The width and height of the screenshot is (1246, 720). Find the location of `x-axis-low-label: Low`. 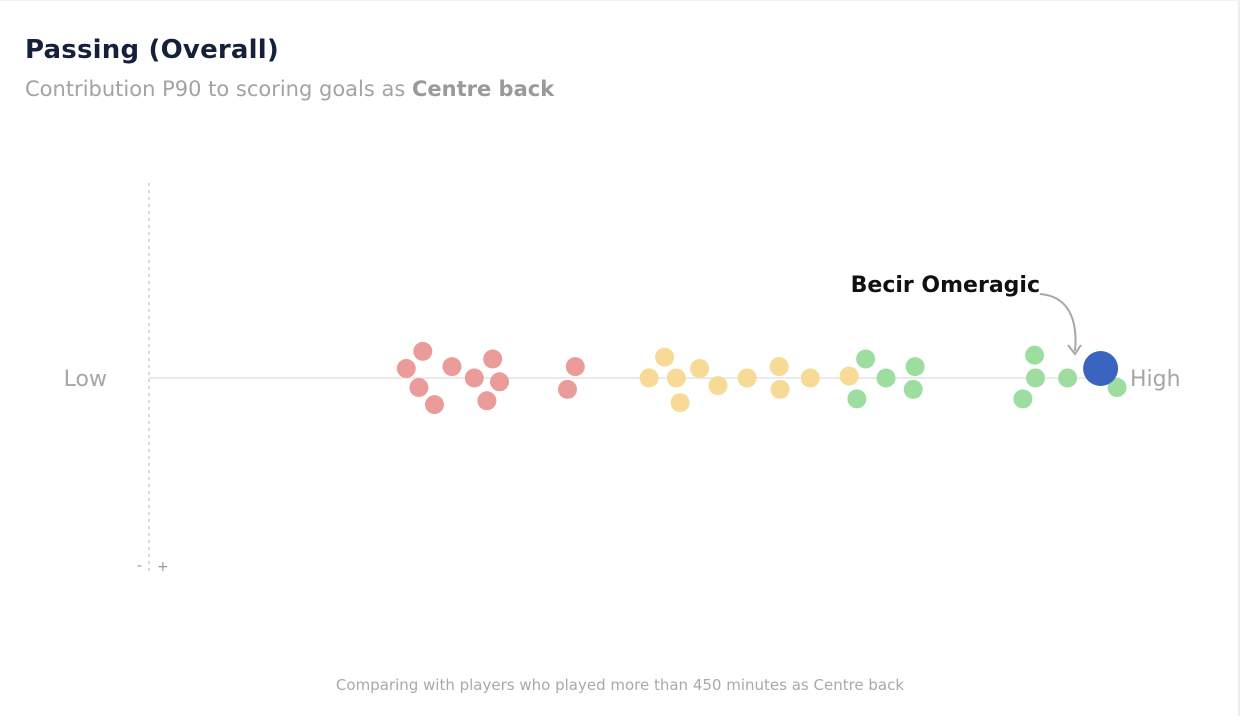

x-axis-low-label: Low is located at coordinates (85, 379).